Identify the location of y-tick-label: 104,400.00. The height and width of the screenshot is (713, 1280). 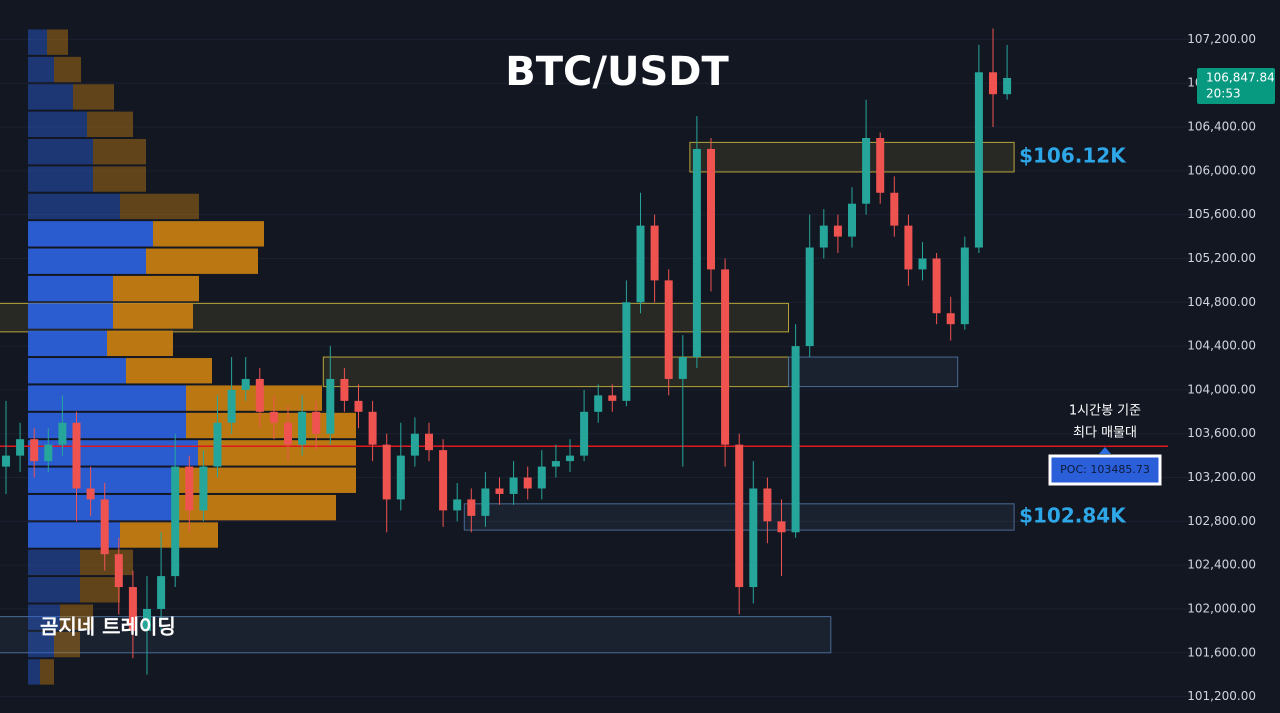
(1221, 346).